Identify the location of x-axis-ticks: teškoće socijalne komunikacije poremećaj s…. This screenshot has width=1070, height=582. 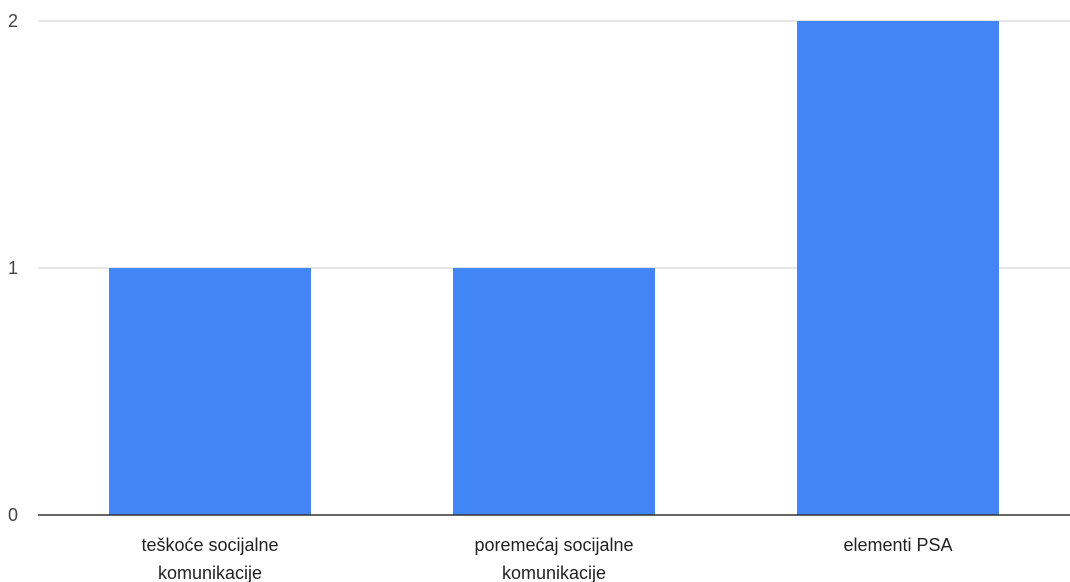
(546, 558).